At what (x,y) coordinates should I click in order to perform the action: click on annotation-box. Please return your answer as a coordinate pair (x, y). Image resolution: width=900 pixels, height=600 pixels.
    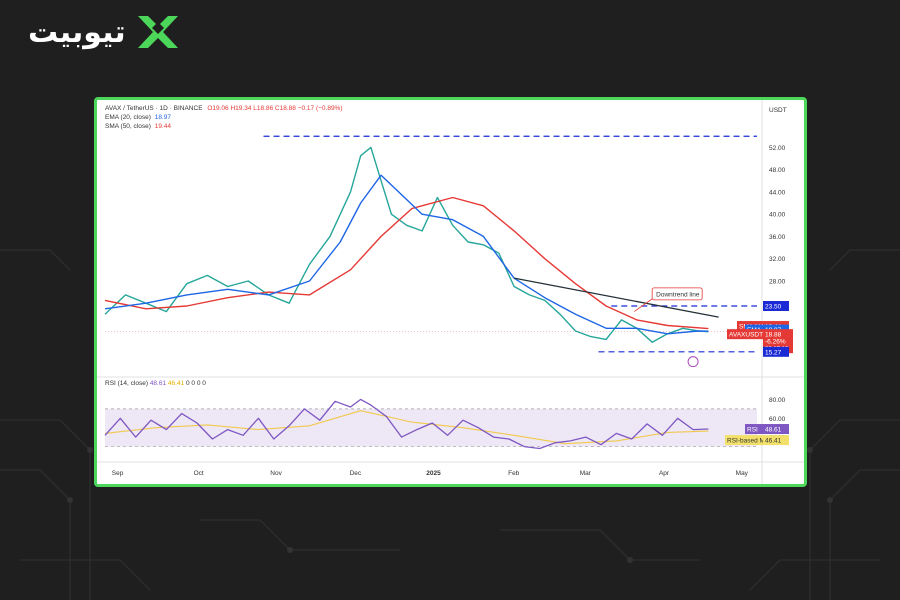
    Looking at the image, I should click on (677, 294).